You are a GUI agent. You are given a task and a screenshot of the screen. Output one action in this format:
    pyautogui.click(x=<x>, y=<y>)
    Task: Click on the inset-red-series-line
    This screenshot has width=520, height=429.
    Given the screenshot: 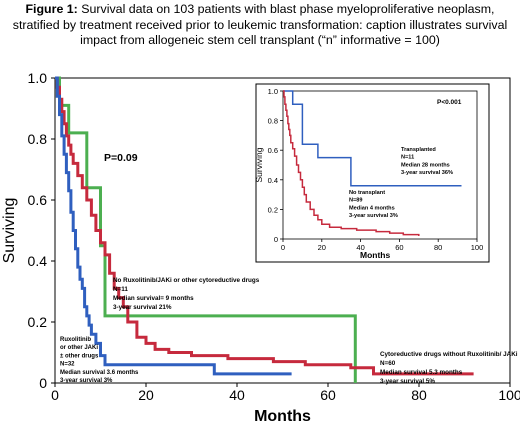 What is the action you would take?
    pyautogui.click(x=351, y=163)
    